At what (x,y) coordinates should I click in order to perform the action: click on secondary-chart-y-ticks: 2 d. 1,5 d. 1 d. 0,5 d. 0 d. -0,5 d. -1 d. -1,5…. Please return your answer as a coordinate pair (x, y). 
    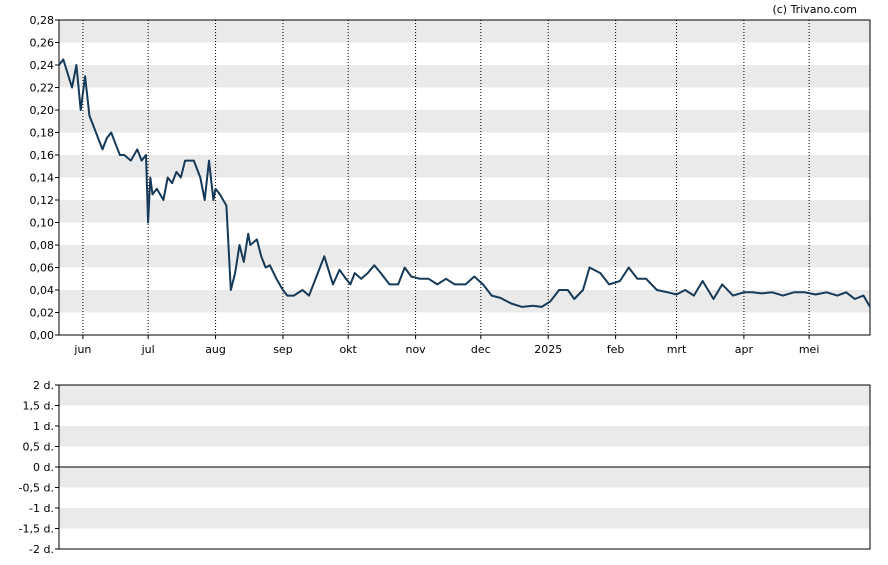
    Looking at the image, I should click on (39, 467).